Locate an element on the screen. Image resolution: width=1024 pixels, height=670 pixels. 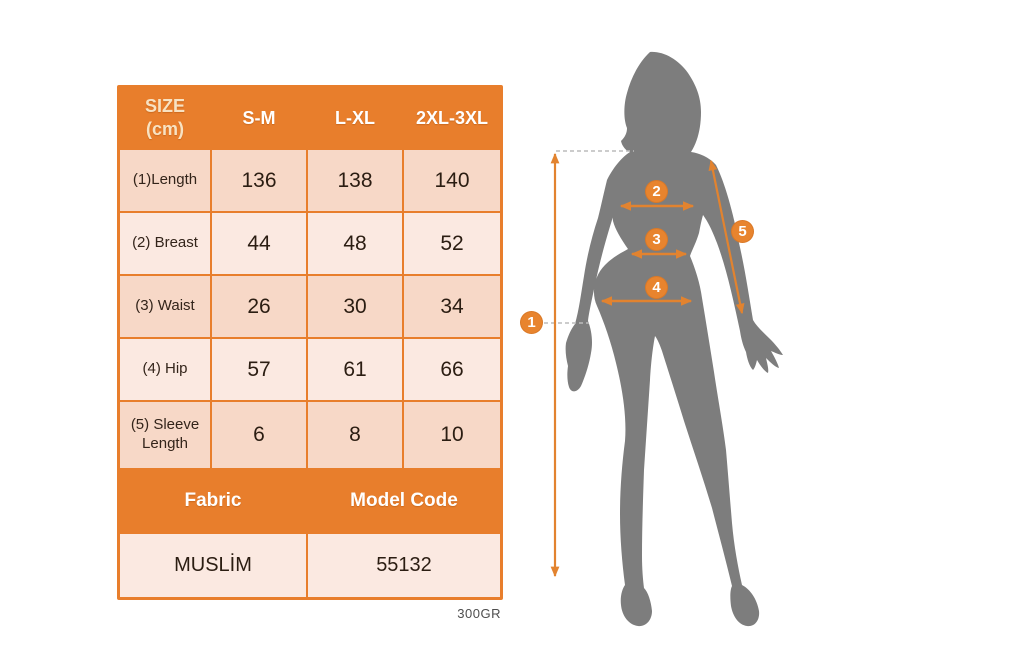
sleeve-arrow is located at coordinates (726, 237).